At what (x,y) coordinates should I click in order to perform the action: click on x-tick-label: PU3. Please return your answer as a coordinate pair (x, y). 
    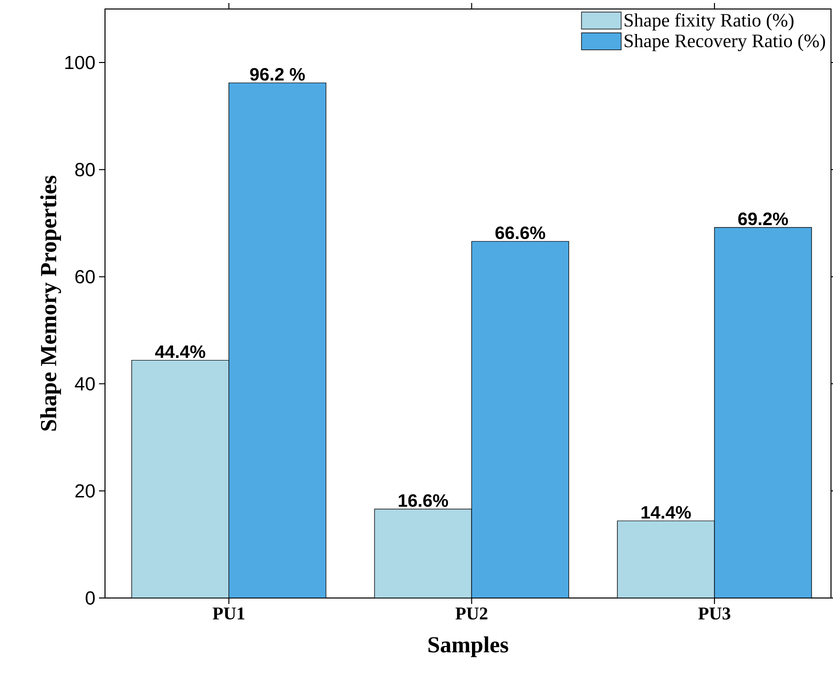
    Looking at the image, I should click on (714, 614).